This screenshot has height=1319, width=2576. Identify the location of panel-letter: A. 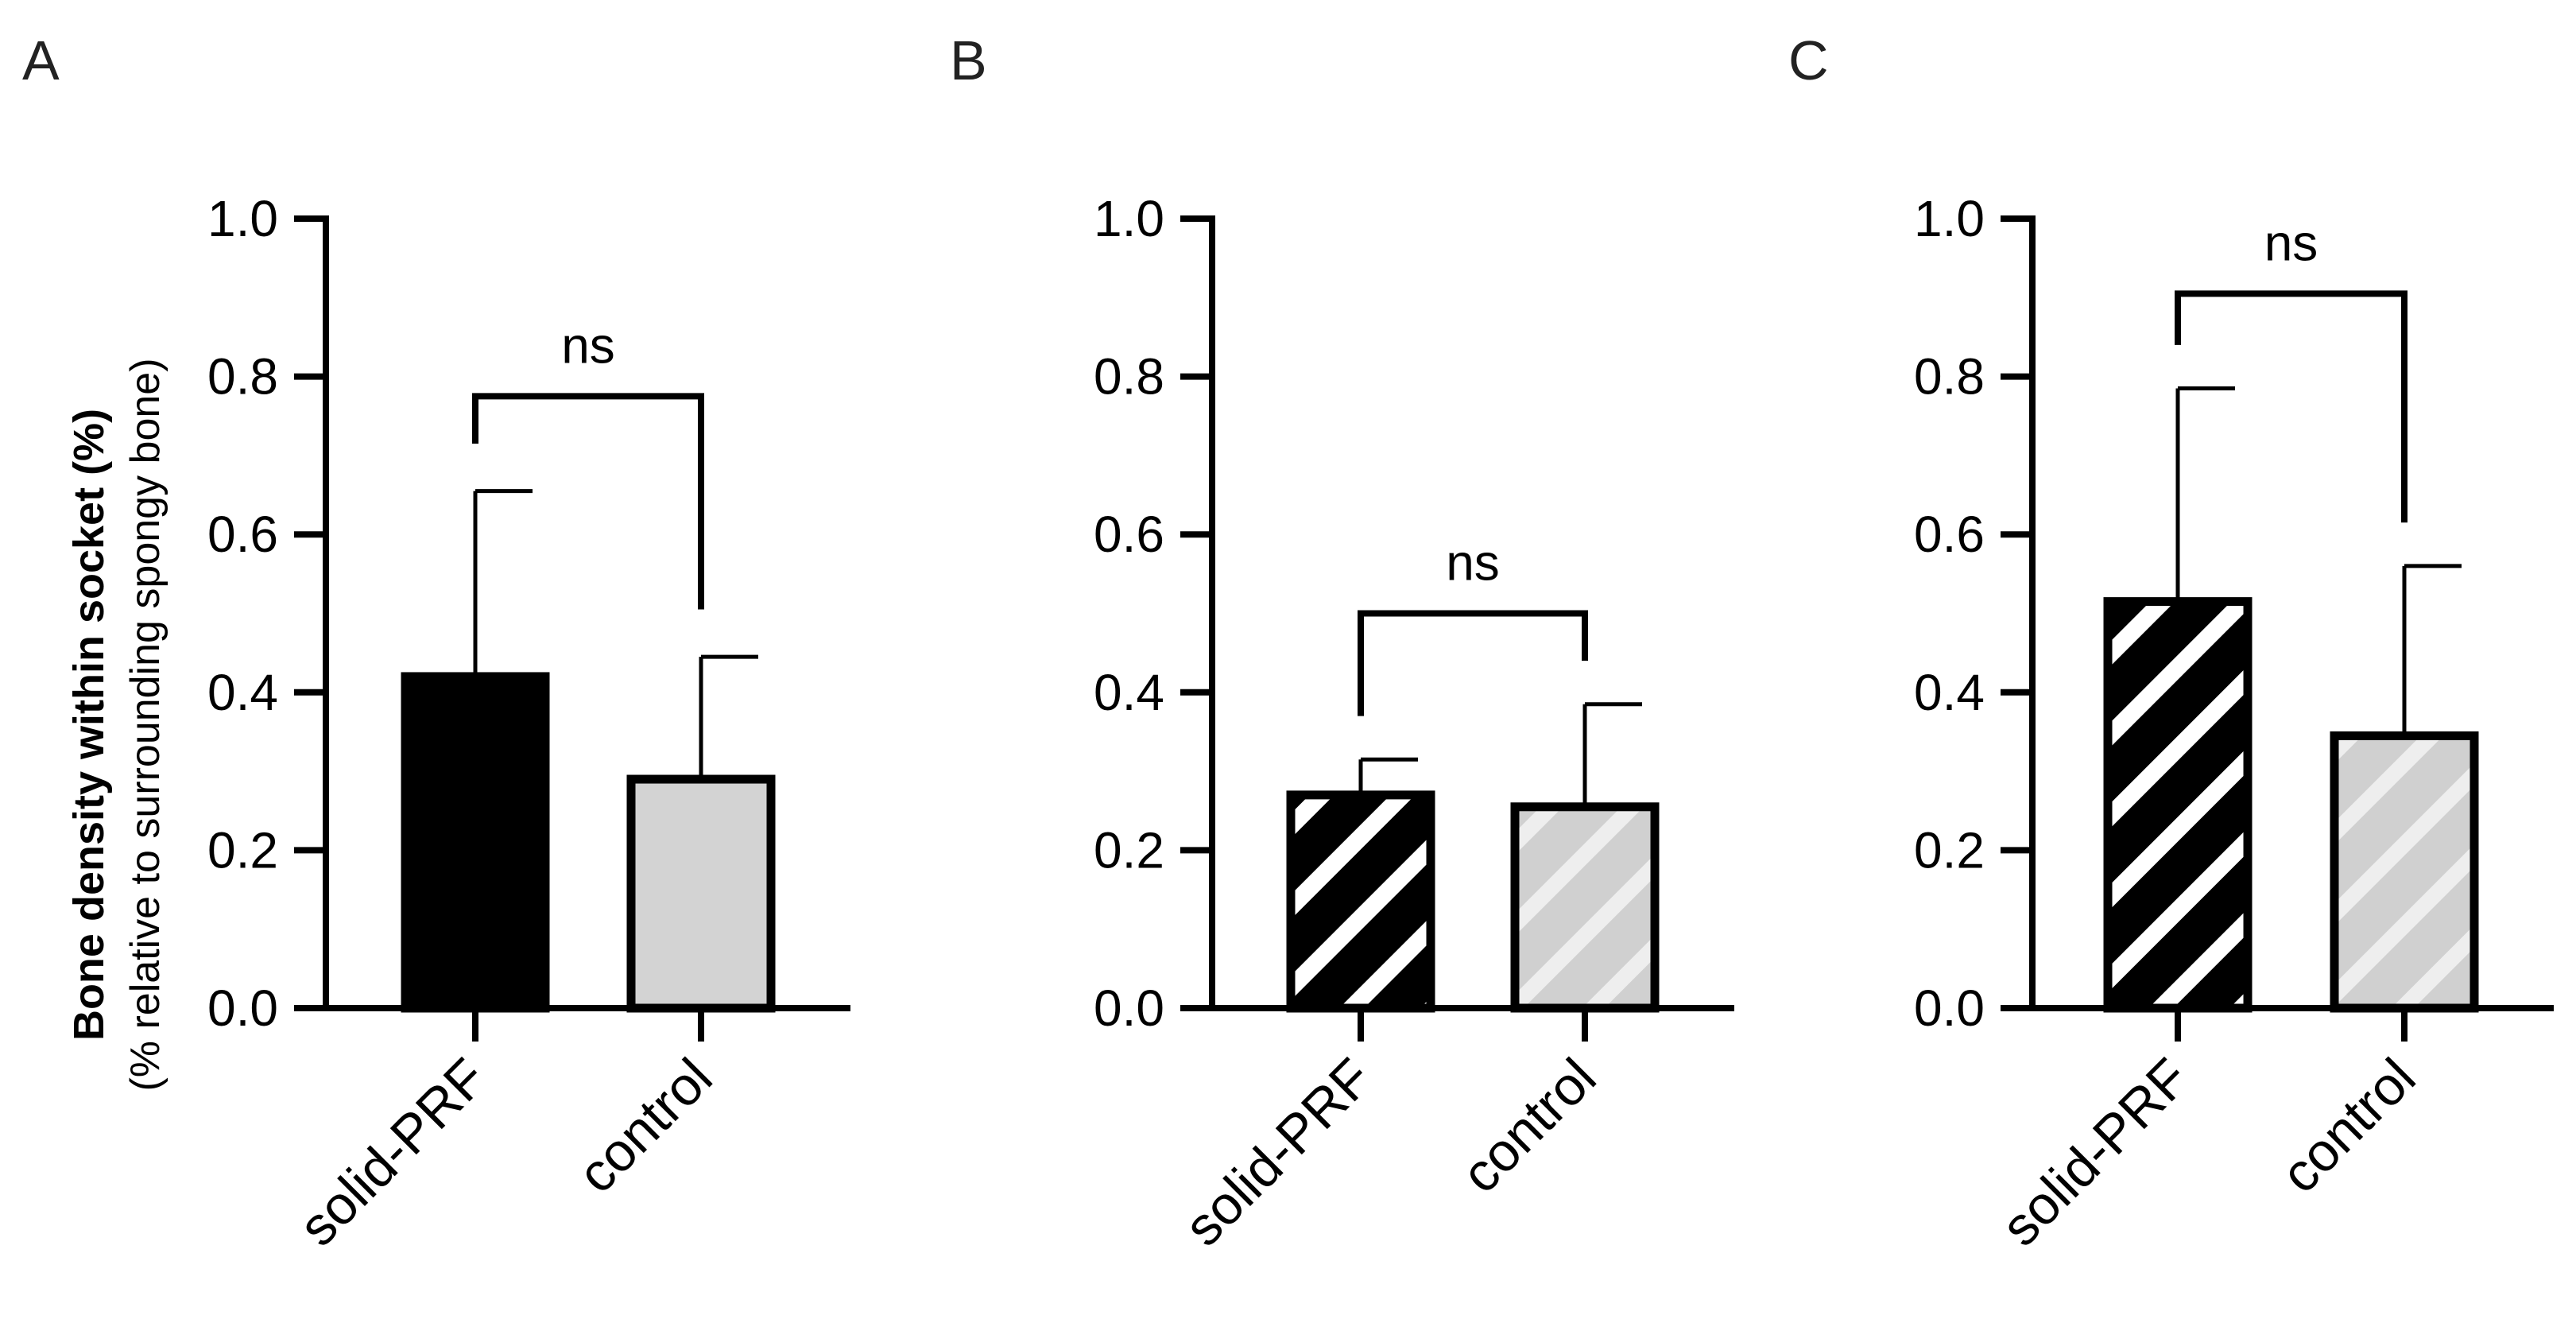
(41, 60).